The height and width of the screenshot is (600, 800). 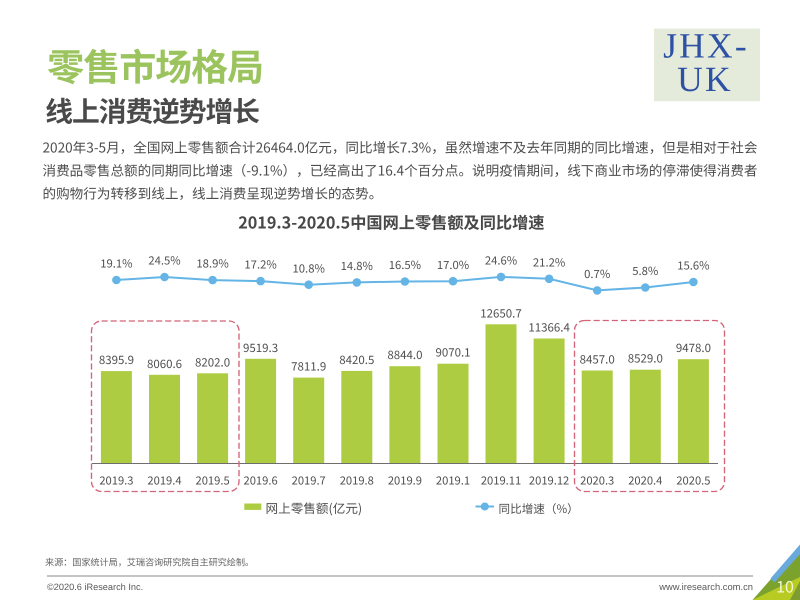 What do you see at coordinates (501, 261) in the screenshot?
I see `svg-text: 24.6%` at bounding box center [501, 261].